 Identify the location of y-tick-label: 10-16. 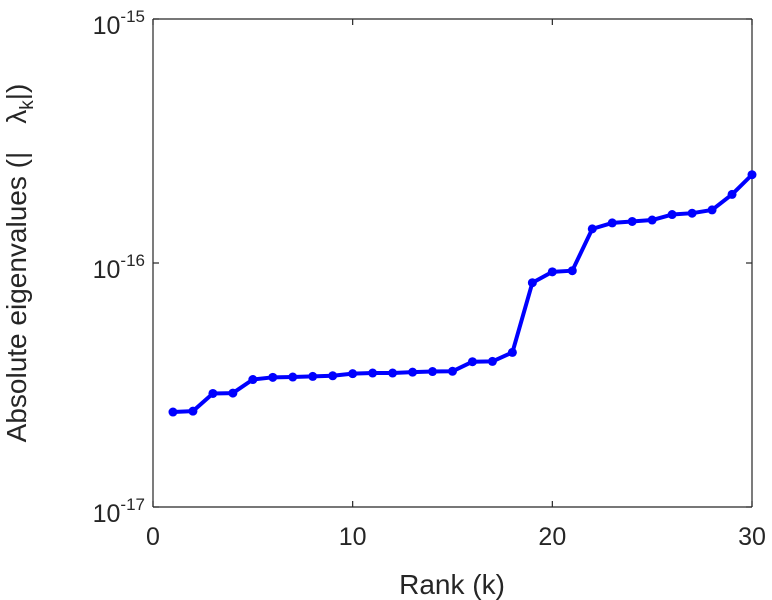
(119, 267).